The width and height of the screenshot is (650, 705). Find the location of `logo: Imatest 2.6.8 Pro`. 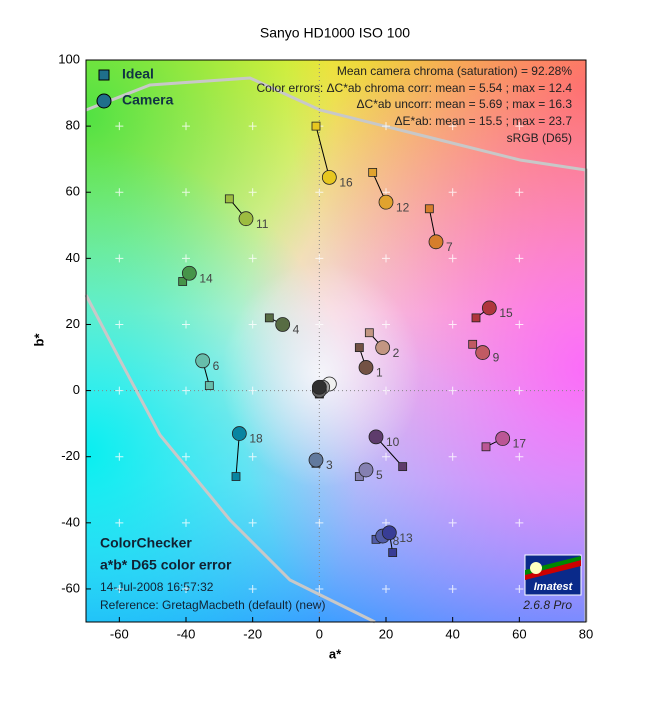

logo: Imatest 2.6.8 Pro is located at coordinates (552, 583).